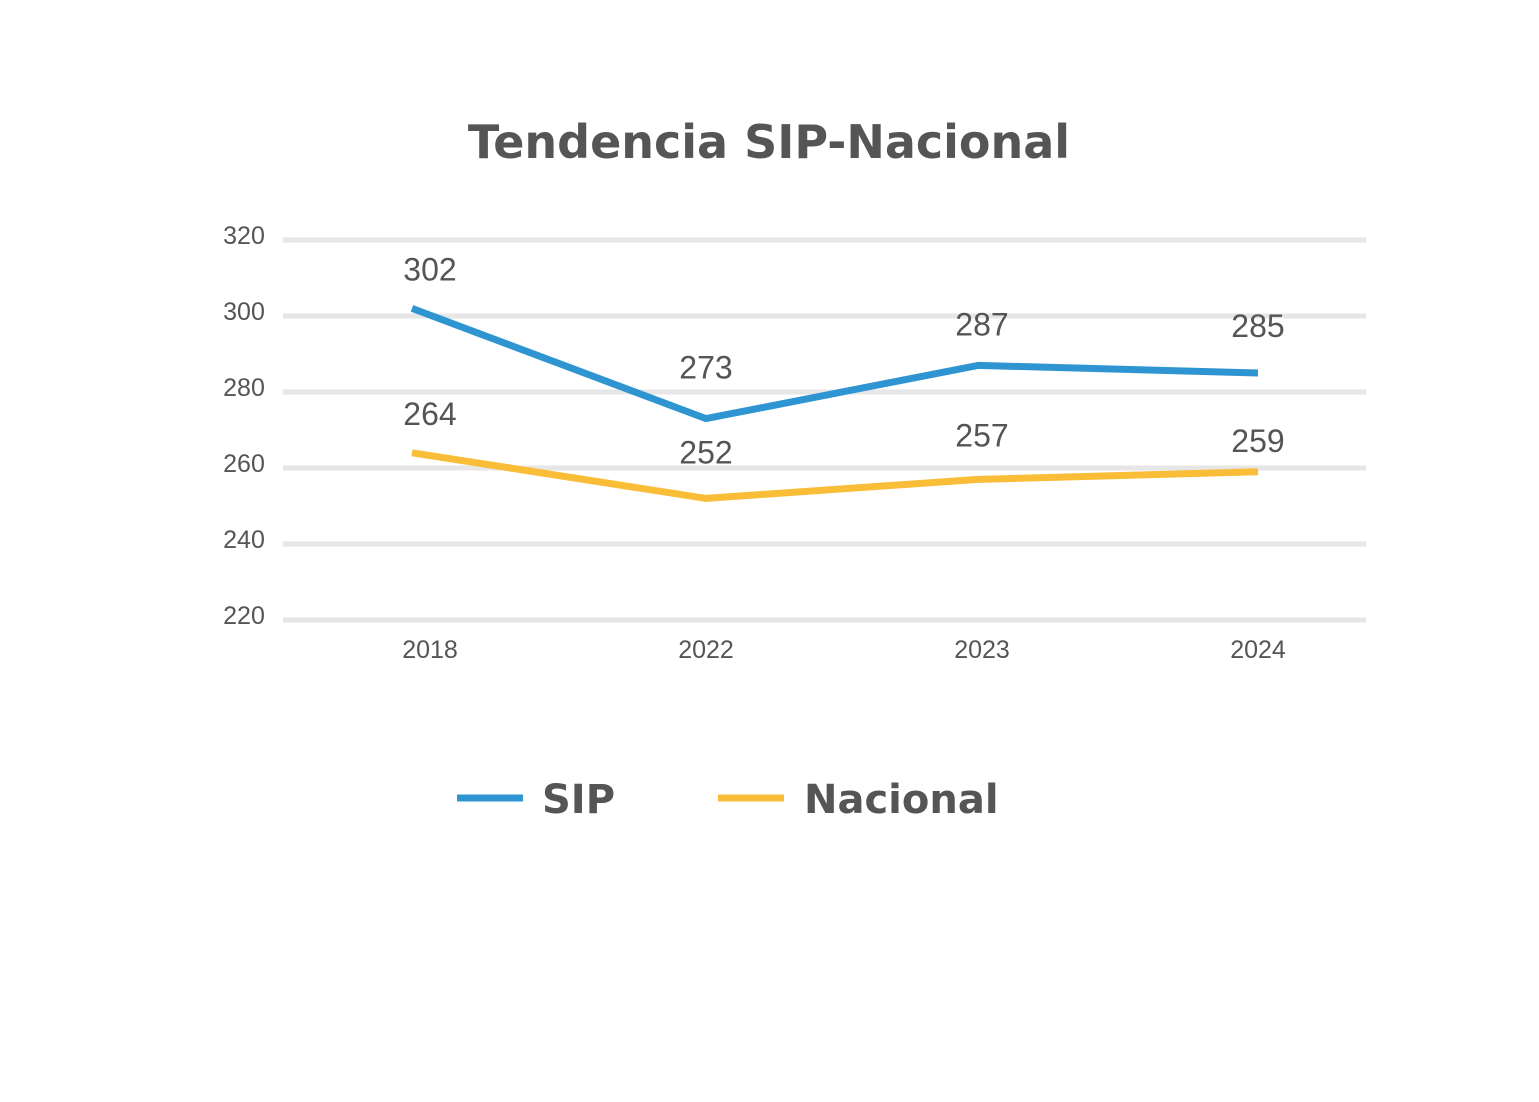 This screenshot has width=1539, height=1102. I want to click on legend-label-sip: SIP, so click(578, 800).